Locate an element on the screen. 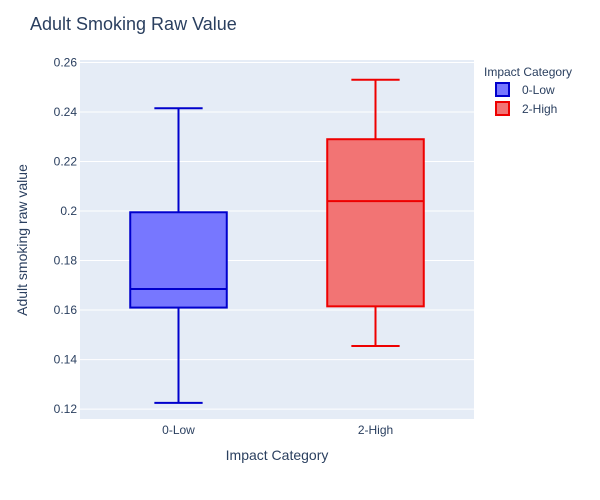 Image resolution: width=600 pixels, height=500 pixels. y-tick-label: 0.12 is located at coordinates (66, 409).